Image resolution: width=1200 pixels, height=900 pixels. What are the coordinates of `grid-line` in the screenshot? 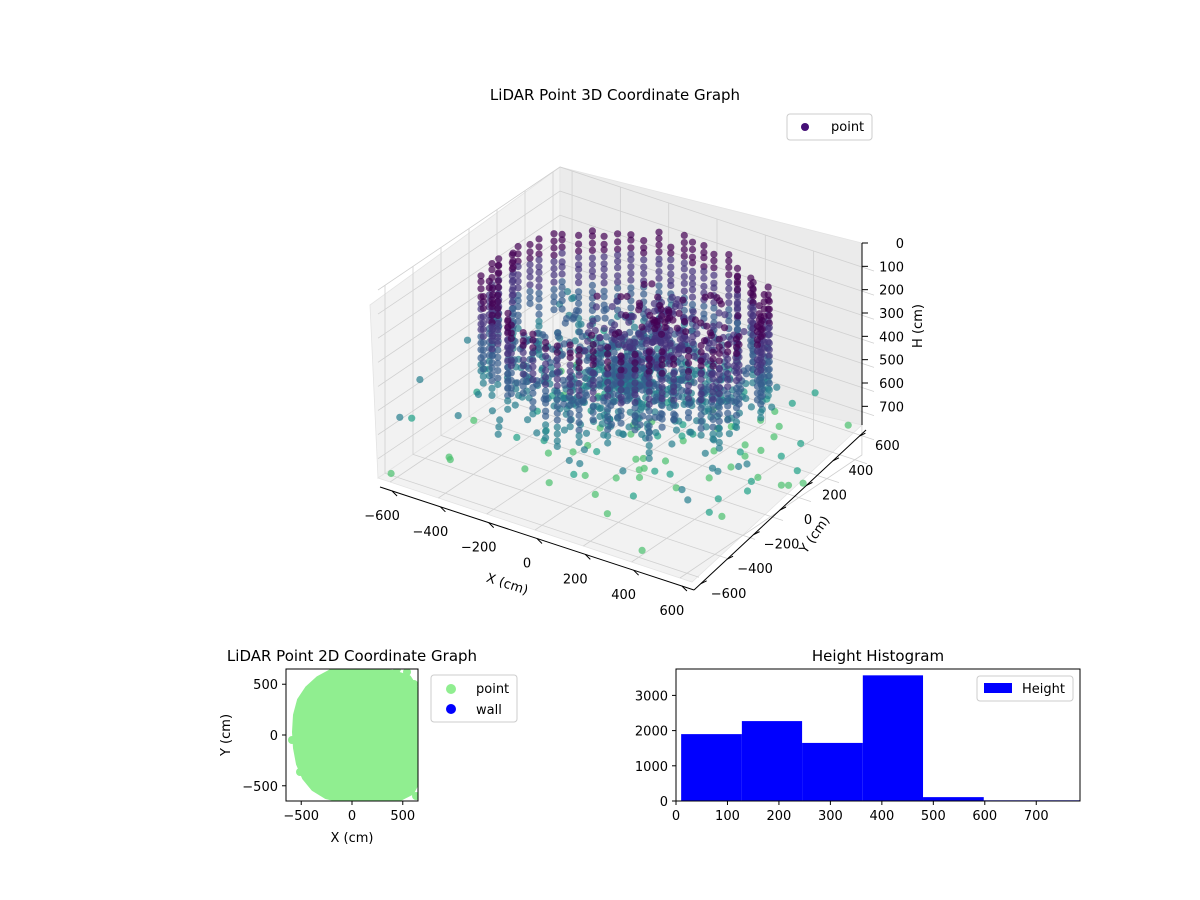 It's located at (626, 252).